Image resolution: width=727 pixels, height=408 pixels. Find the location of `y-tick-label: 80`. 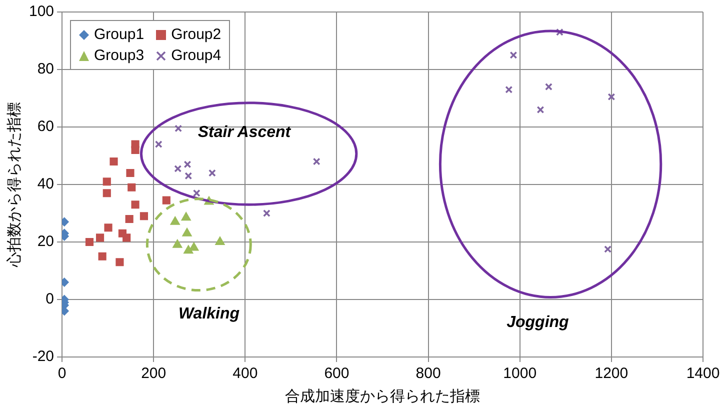

y-tick-label: 80 is located at coordinates (45, 69).